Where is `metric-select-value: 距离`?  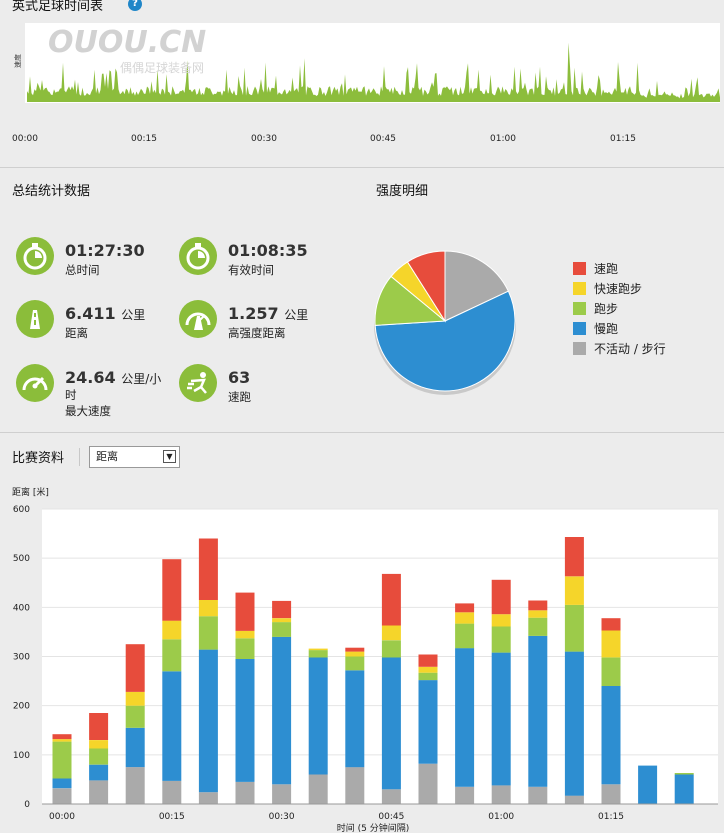 metric-select-value: 距离 is located at coordinates (107, 456).